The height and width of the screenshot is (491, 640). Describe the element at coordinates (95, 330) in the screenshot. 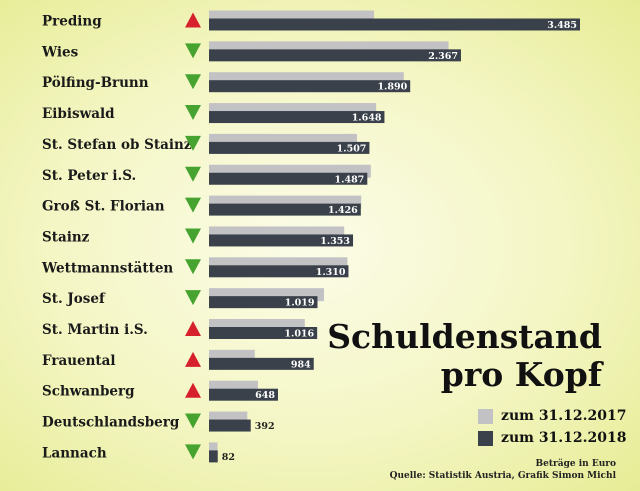

I see `category-label: St. Martin i.S.` at that location.